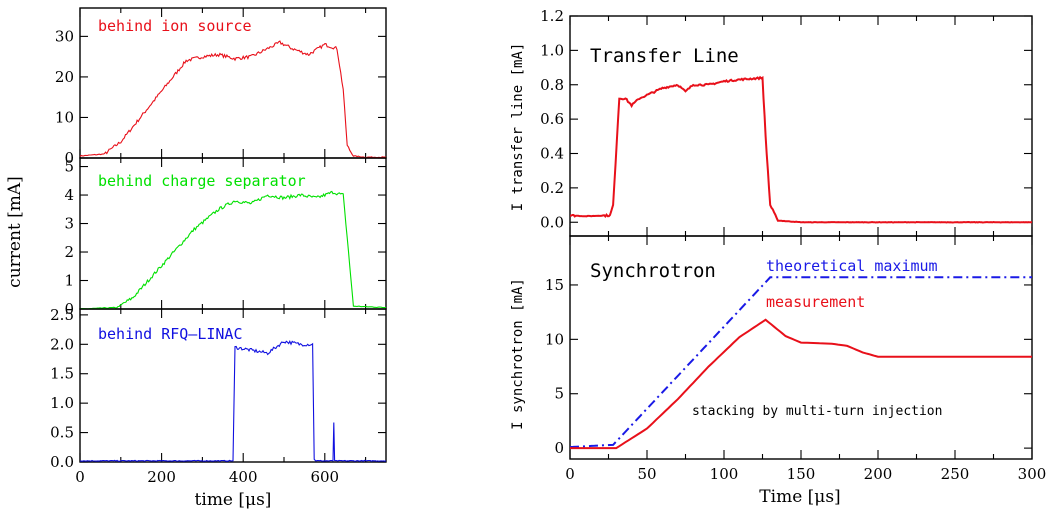 The width and height of the screenshot is (1047, 515). Describe the element at coordinates (852, 266) in the screenshot. I see `annotation-theoretical-maximum: theoretical maximum` at that location.